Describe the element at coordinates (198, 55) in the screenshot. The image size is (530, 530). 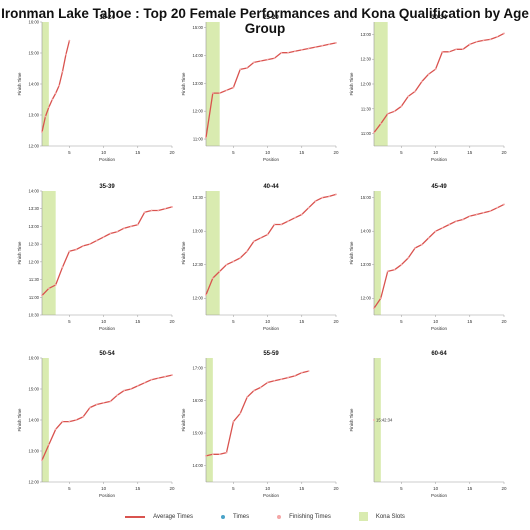
I see `y-tick-label: 14:00` at that location.